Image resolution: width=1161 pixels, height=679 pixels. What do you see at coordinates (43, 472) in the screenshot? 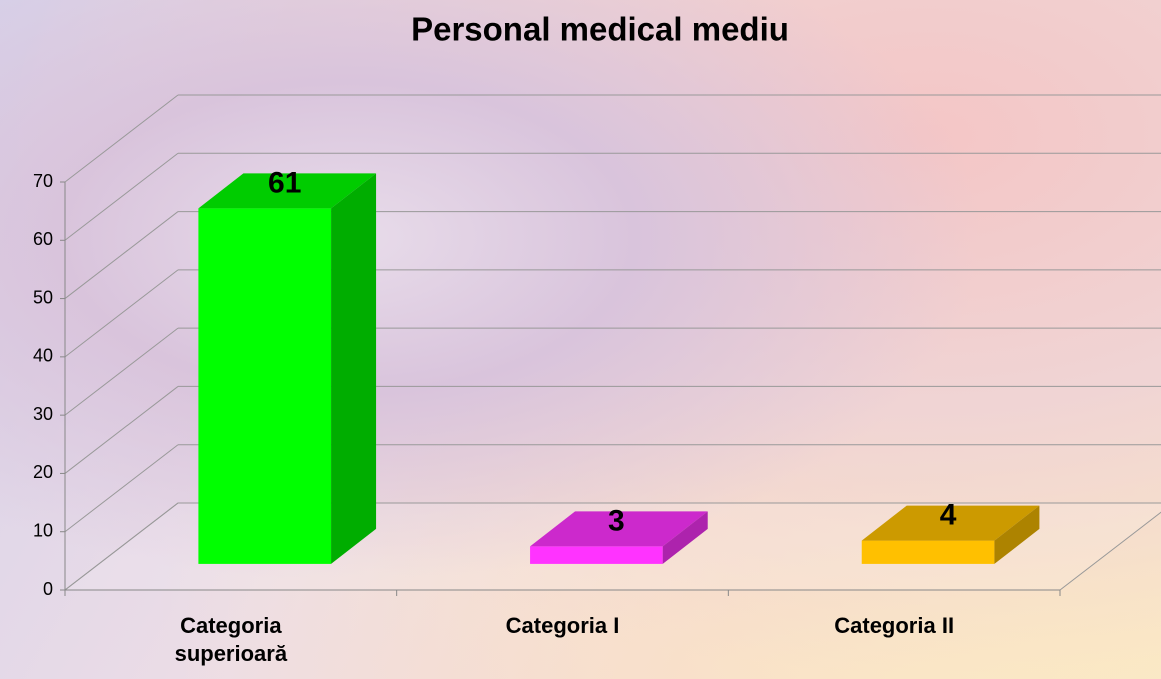
I see `y-tick-label: 20` at bounding box center [43, 472].